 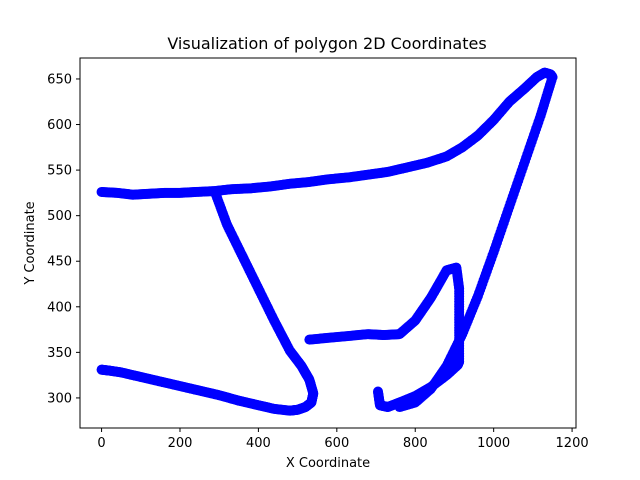 What do you see at coordinates (59, 398) in the screenshot?
I see `y-tick-label: 300` at bounding box center [59, 398].